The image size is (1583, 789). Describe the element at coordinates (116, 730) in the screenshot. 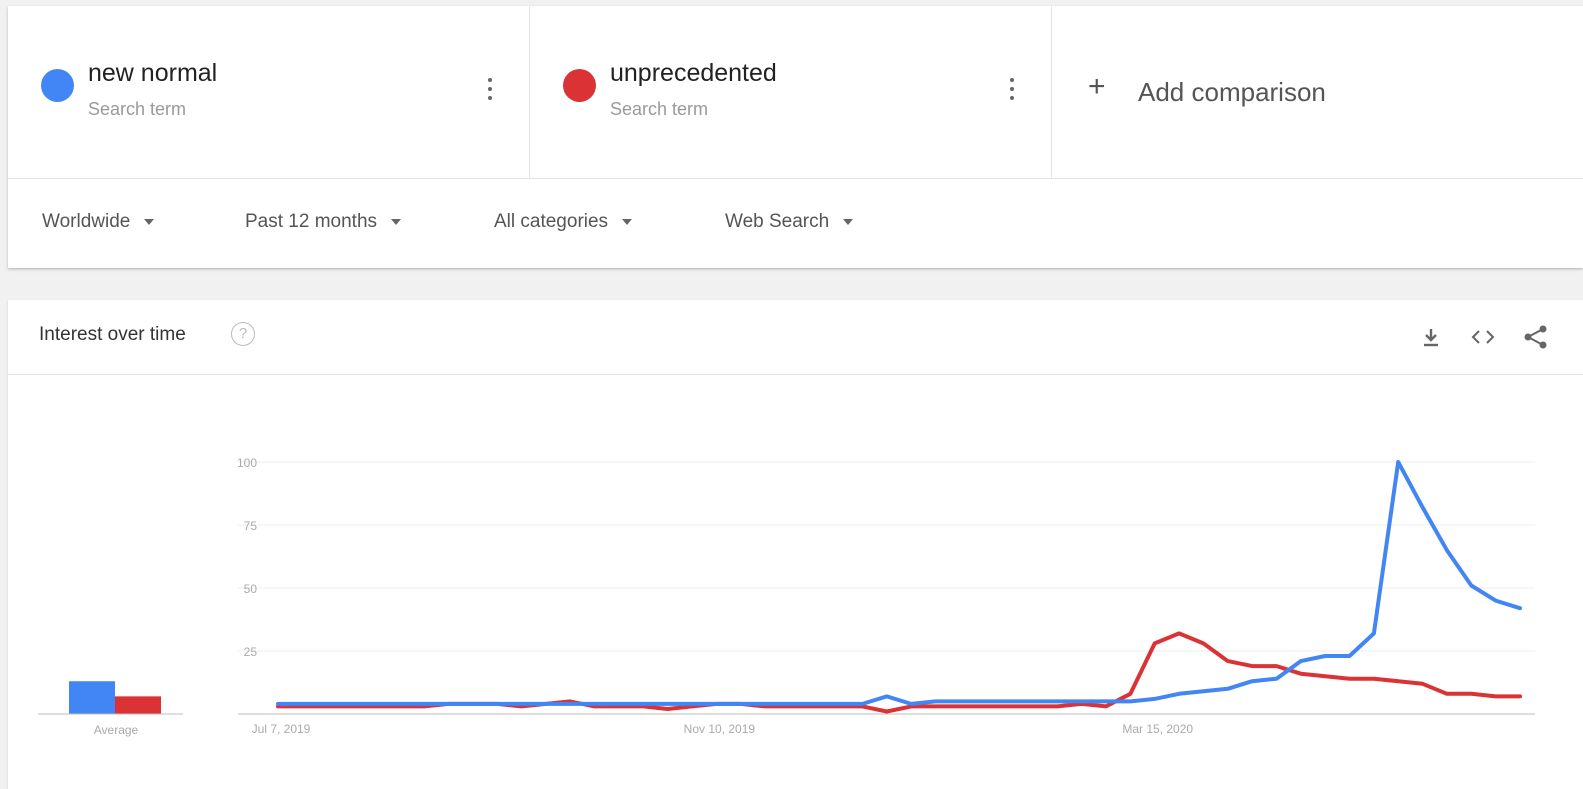

I see `average-label: Average` at that location.